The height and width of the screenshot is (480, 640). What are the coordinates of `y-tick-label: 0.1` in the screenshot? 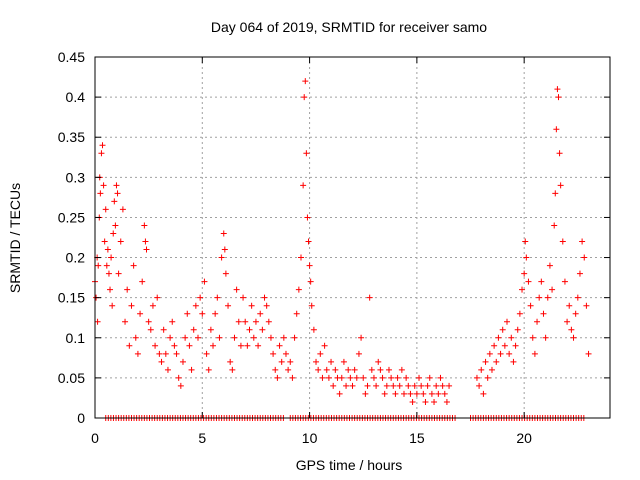 It's located at (76, 338).